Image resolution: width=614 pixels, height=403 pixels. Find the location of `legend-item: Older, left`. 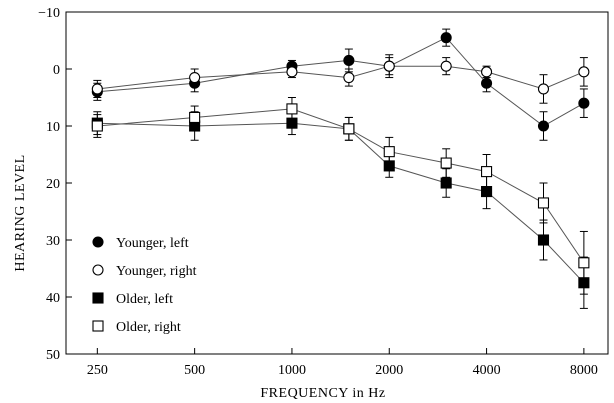

legend-item: Older, left is located at coordinates (132, 299).